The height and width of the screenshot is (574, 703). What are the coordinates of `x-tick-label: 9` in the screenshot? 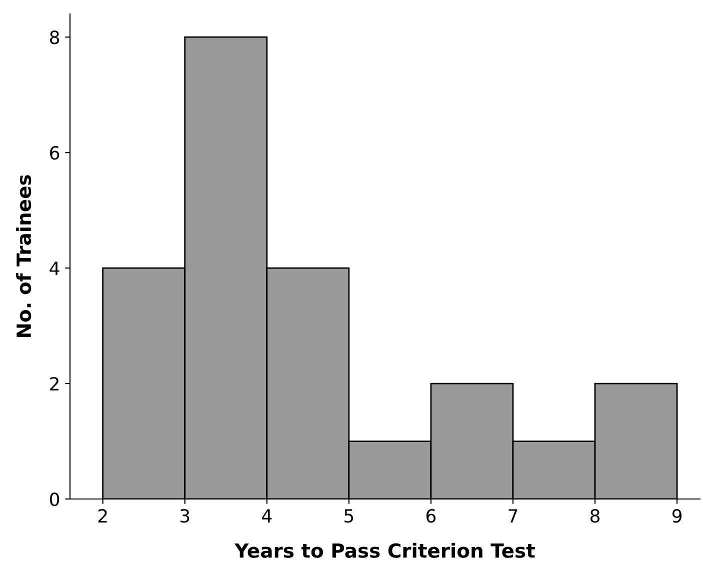 It's located at (677, 516).